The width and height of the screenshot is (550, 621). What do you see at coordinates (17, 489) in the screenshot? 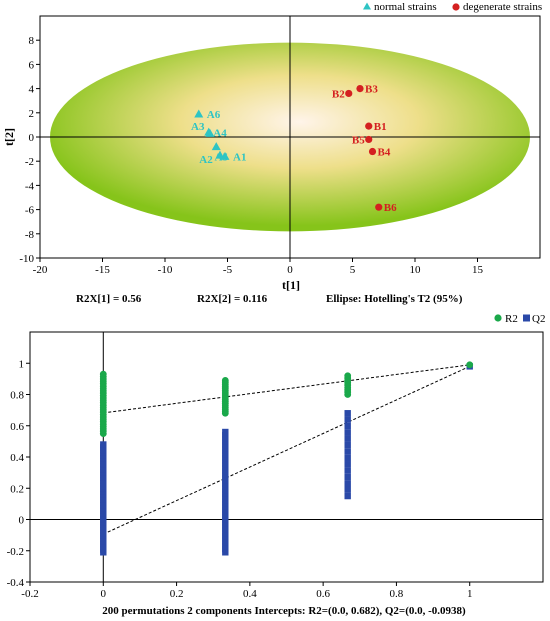
I see `y-tick-label: 0.2` at bounding box center [17, 489].